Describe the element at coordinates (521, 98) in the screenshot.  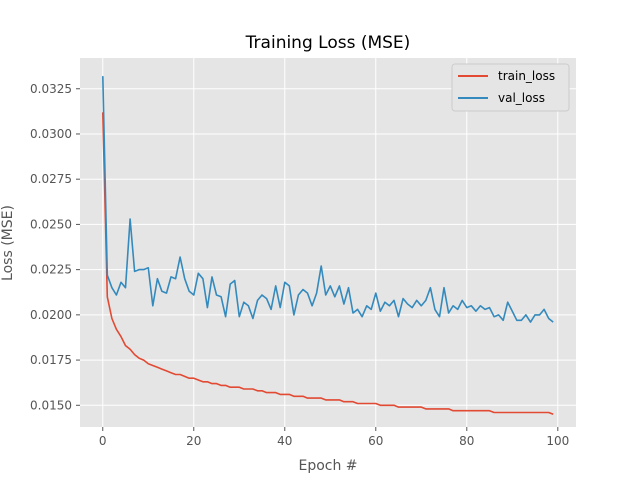
I see `legend-label-val-loss: val_loss` at that location.